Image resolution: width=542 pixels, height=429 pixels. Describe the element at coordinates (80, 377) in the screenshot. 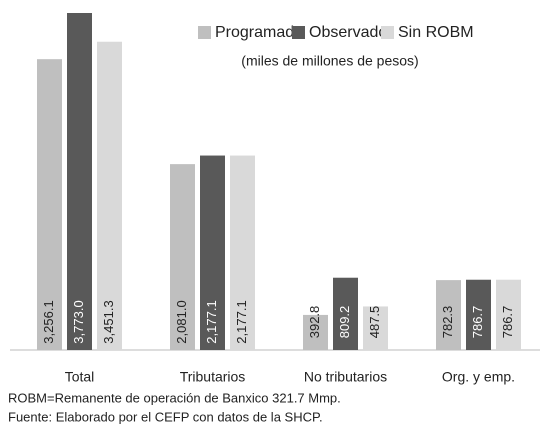

I see `x-tick-label: Total` at that location.